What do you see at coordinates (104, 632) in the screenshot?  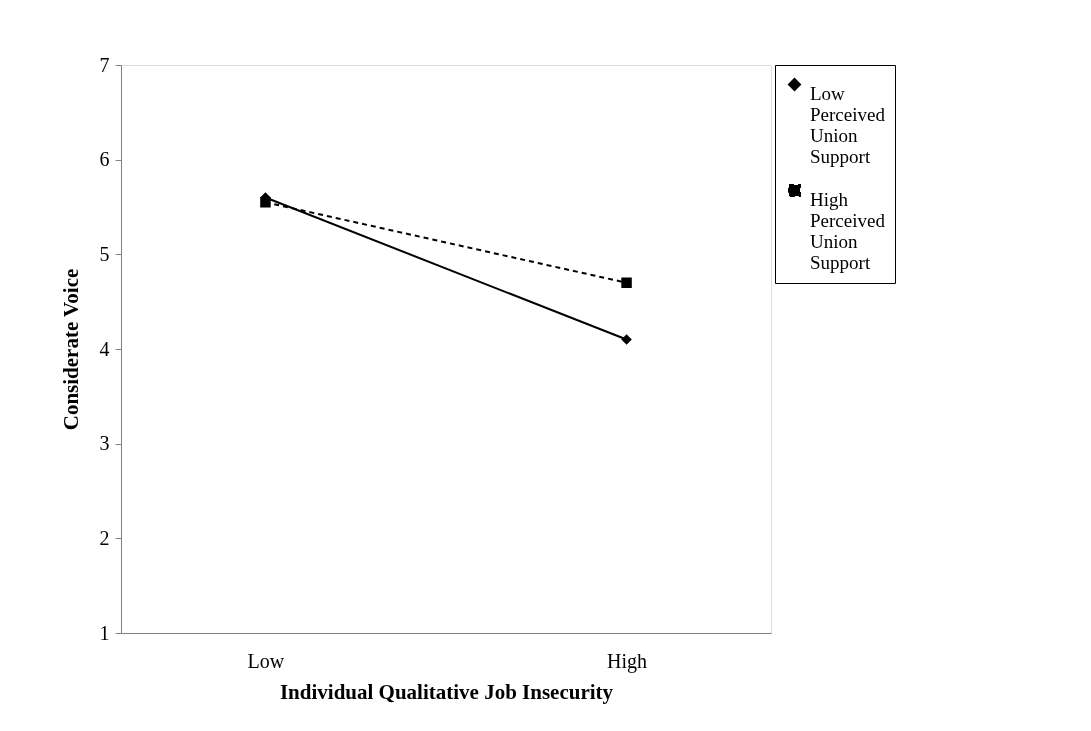 I see `y-tick-label: 1` at bounding box center [104, 632].